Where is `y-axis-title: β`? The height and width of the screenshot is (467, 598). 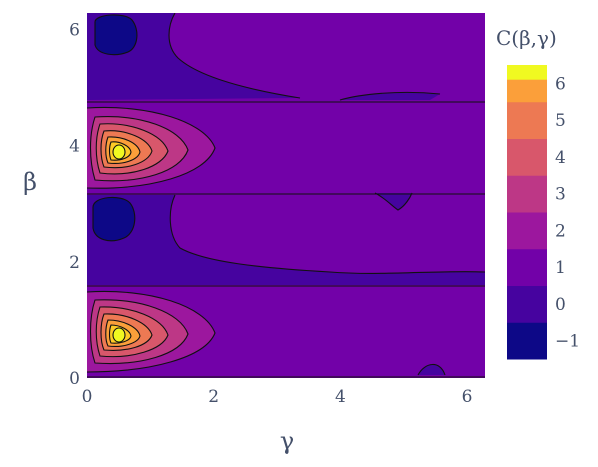 y-axis-title: β is located at coordinates (30, 182).